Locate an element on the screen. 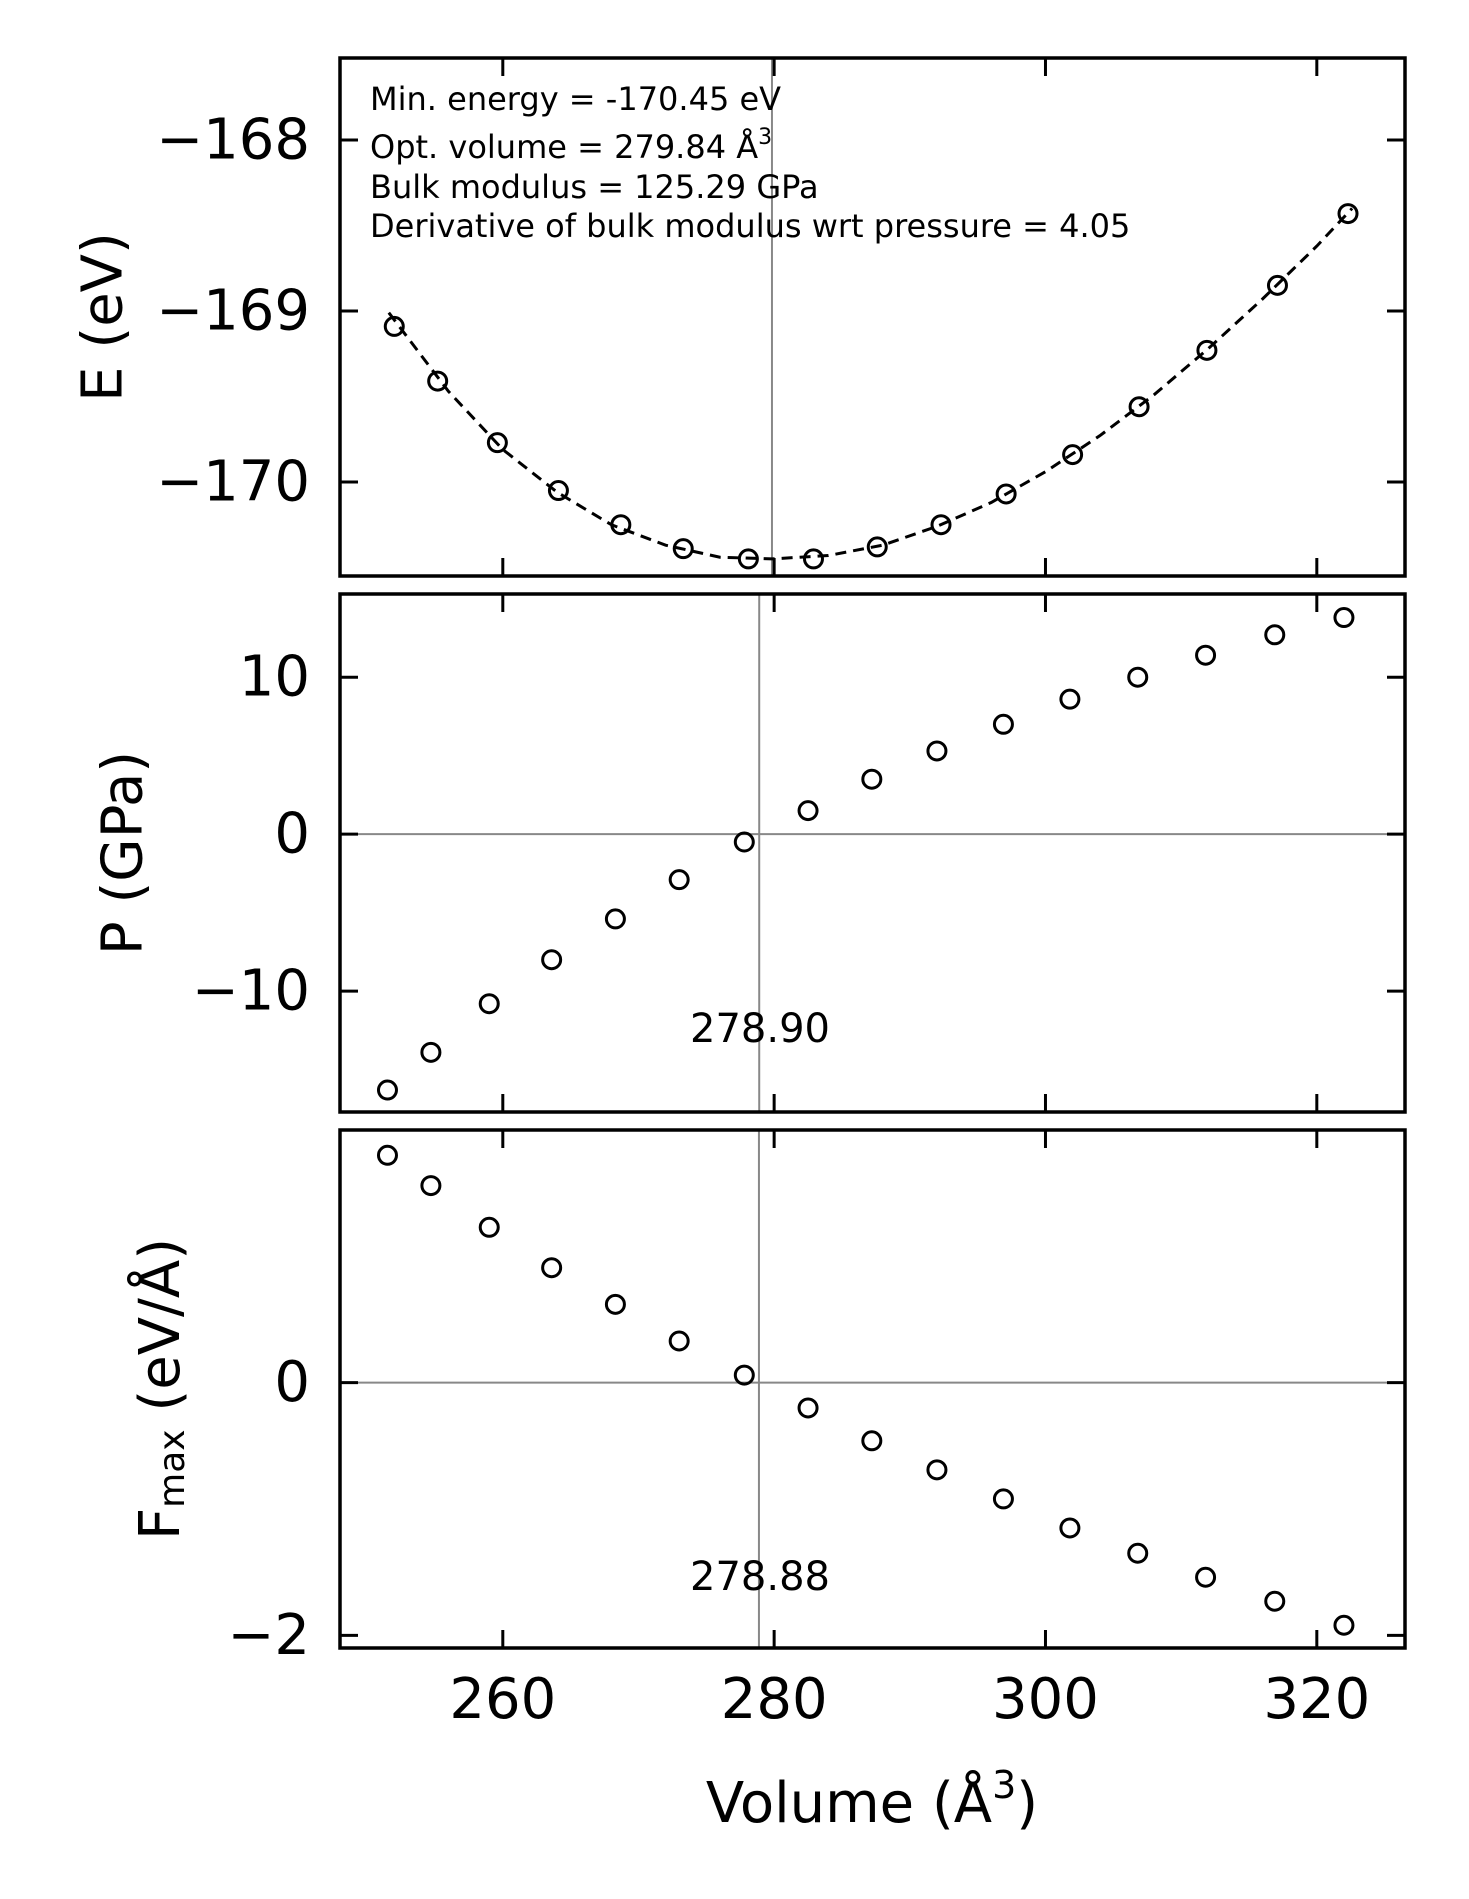 The image size is (1469, 1899). x-tick-label: 260 is located at coordinates (502, 1699).